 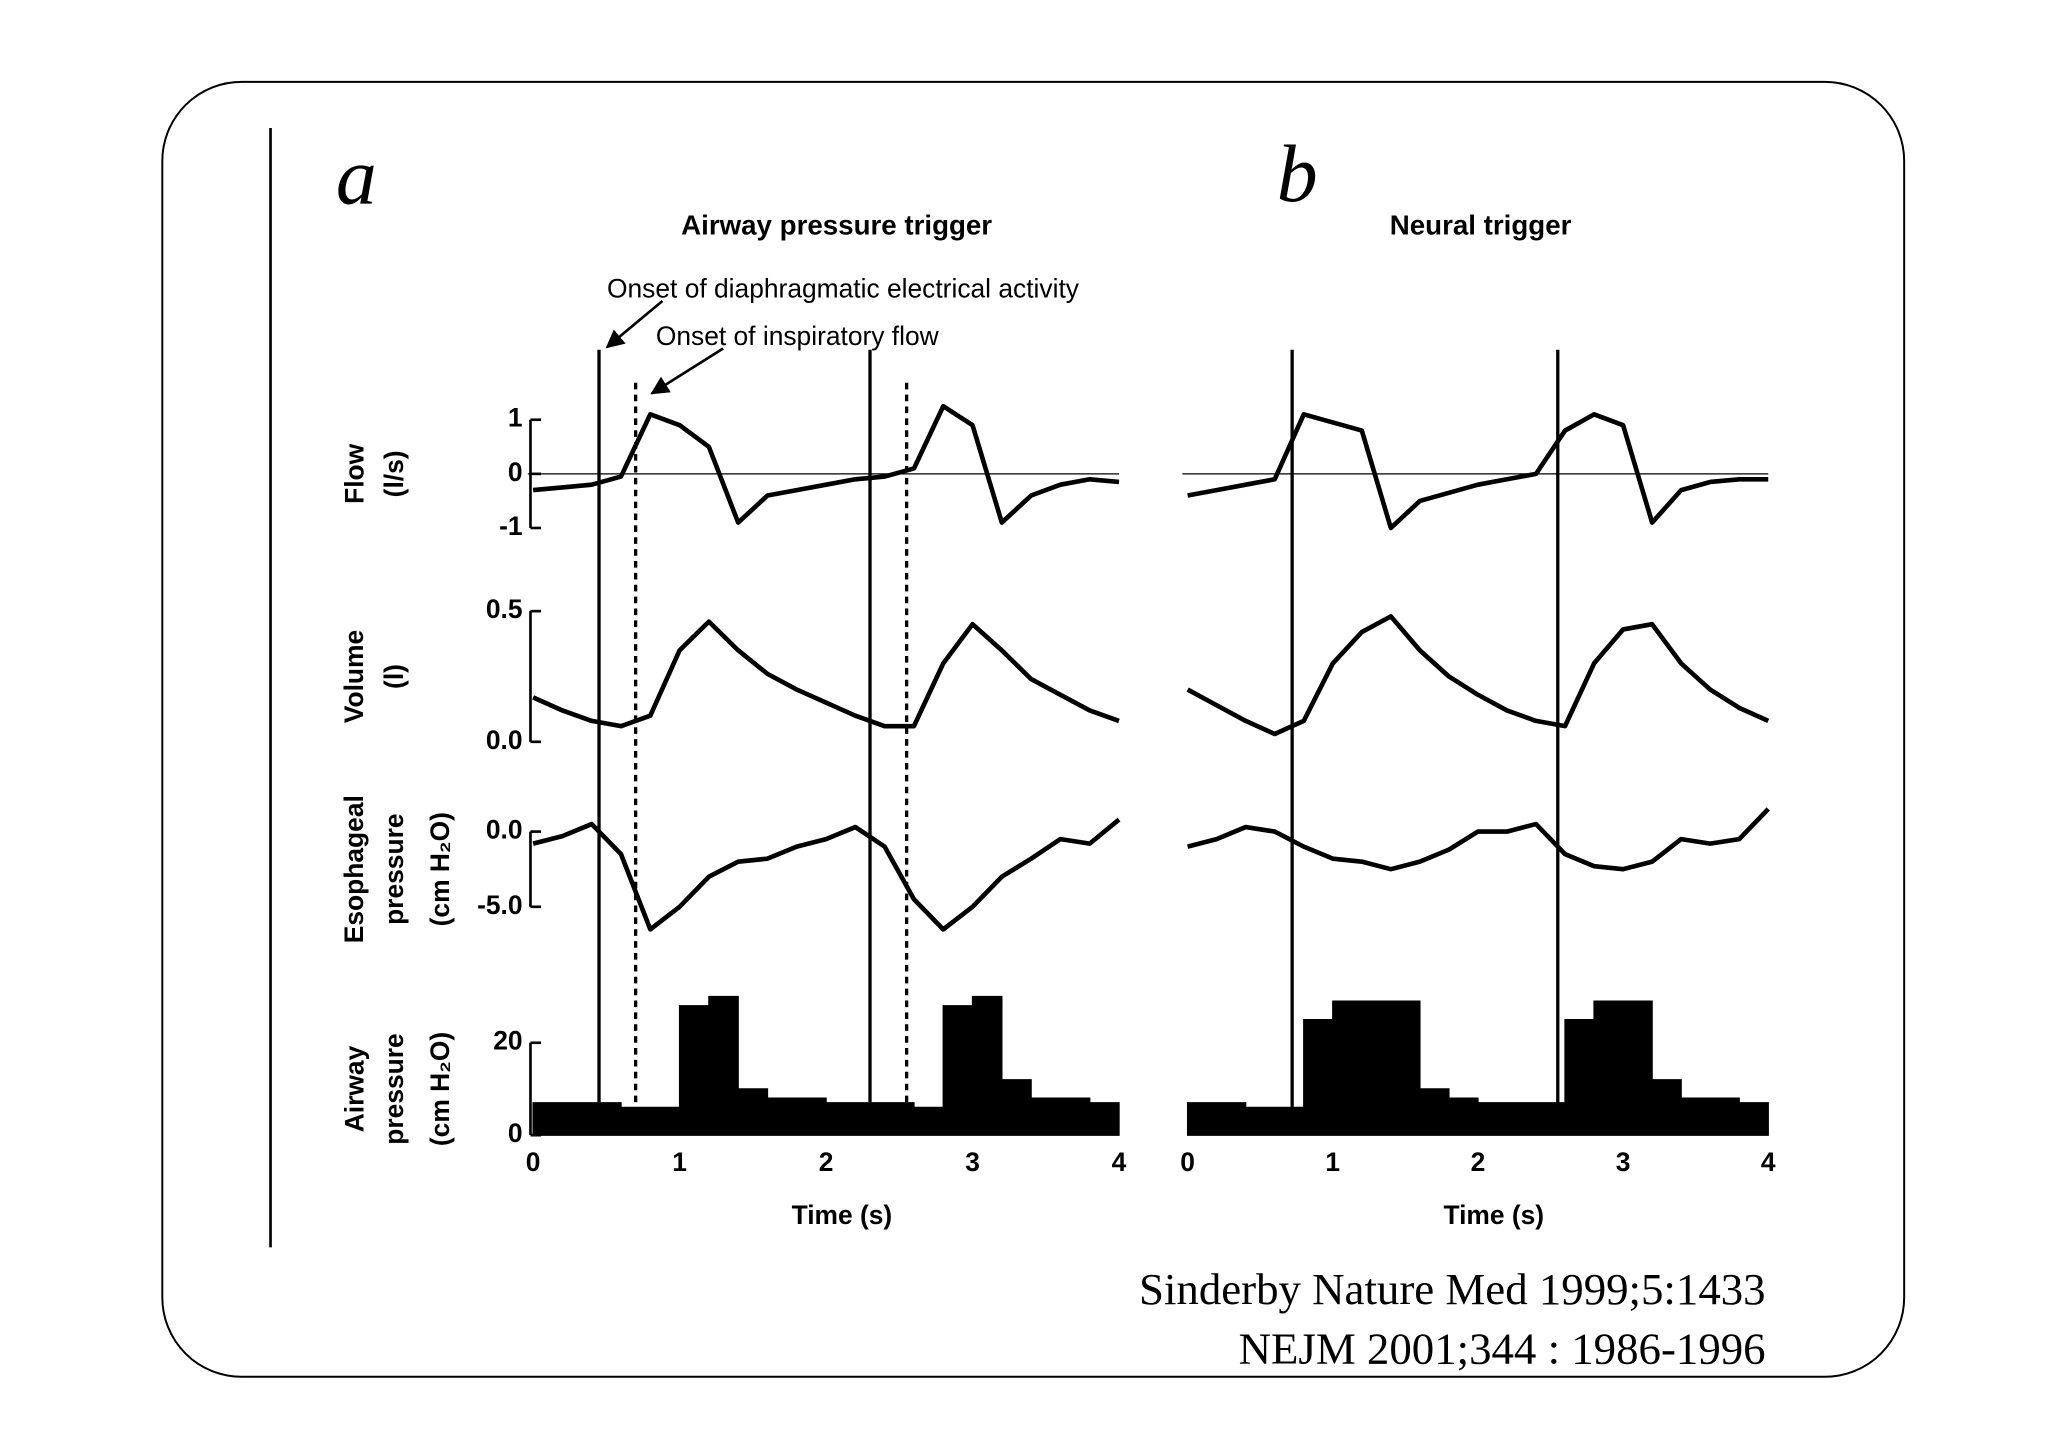 I want to click on annotation: Onset of inspiratory flow, so click(x=798, y=336).